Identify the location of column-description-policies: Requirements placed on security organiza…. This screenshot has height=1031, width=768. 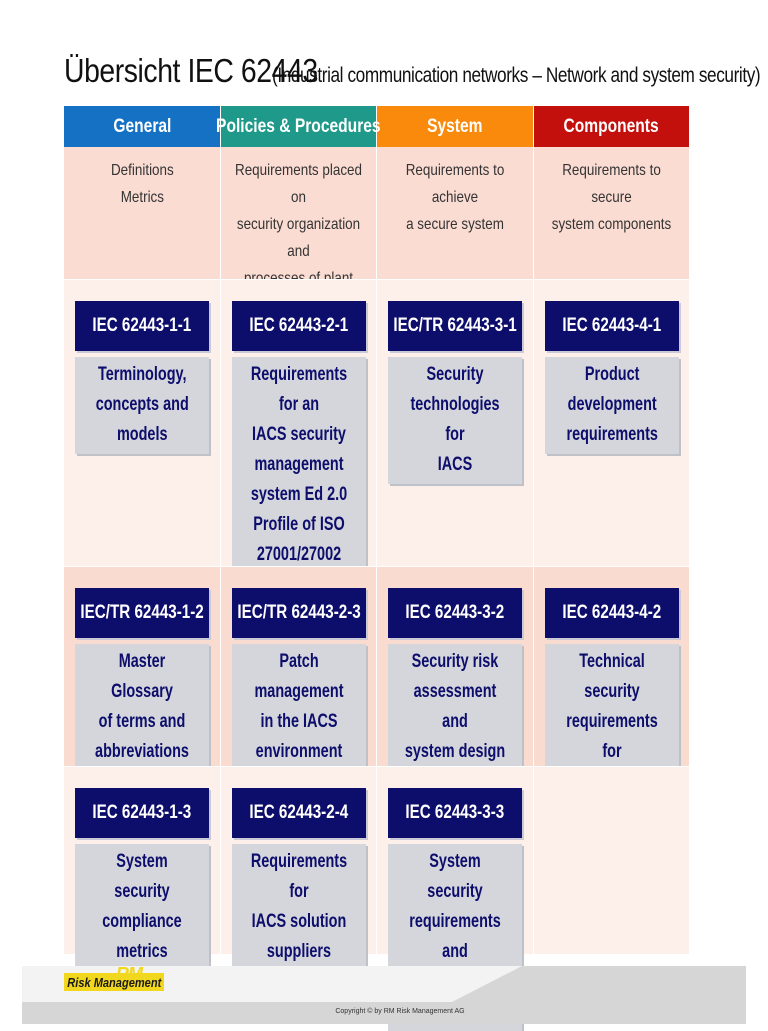
(299, 244).